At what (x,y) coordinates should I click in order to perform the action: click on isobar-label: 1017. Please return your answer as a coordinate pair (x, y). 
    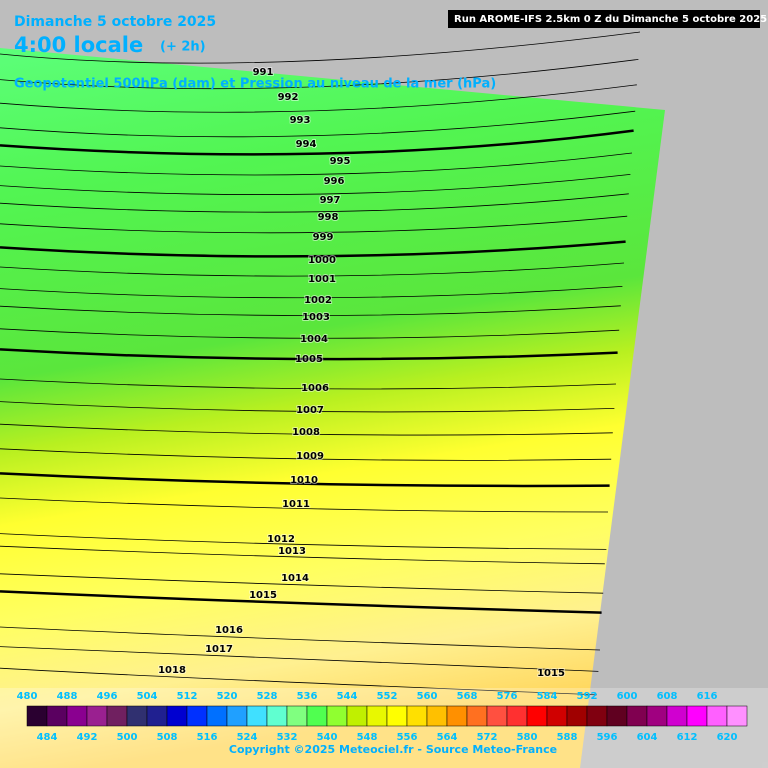
    Looking at the image, I should click on (219, 649).